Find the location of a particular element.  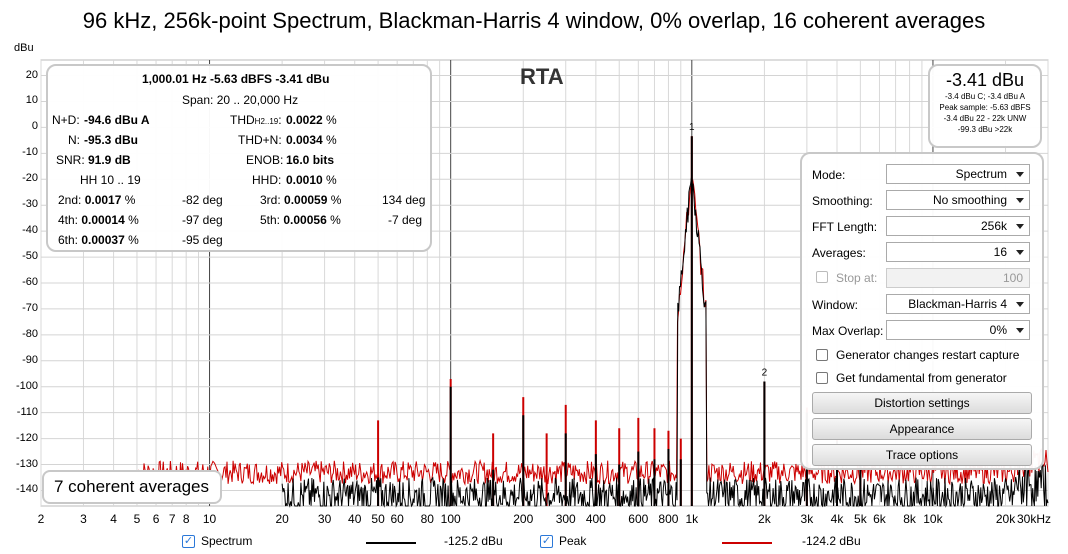

trace-options-button: Trace options is located at coordinates (922, 455).